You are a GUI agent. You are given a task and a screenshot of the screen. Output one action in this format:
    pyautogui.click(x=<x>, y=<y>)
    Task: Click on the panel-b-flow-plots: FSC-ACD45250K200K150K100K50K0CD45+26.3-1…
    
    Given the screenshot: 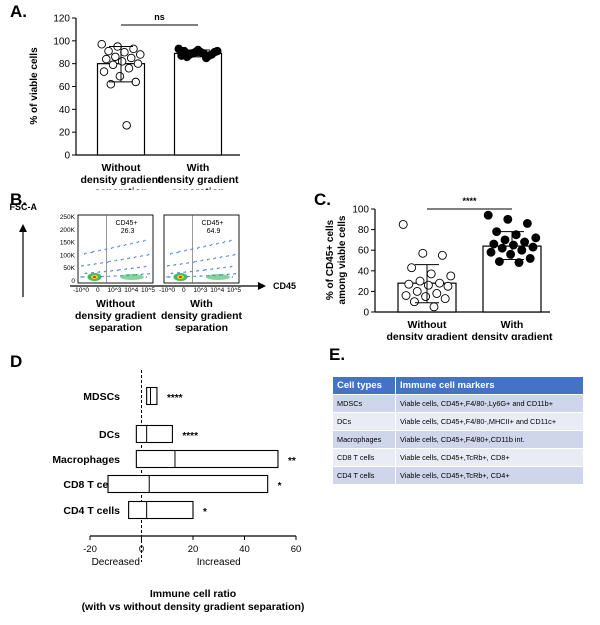 What is the action you would take?
    pyautogui.click(x=153, y=268)
    